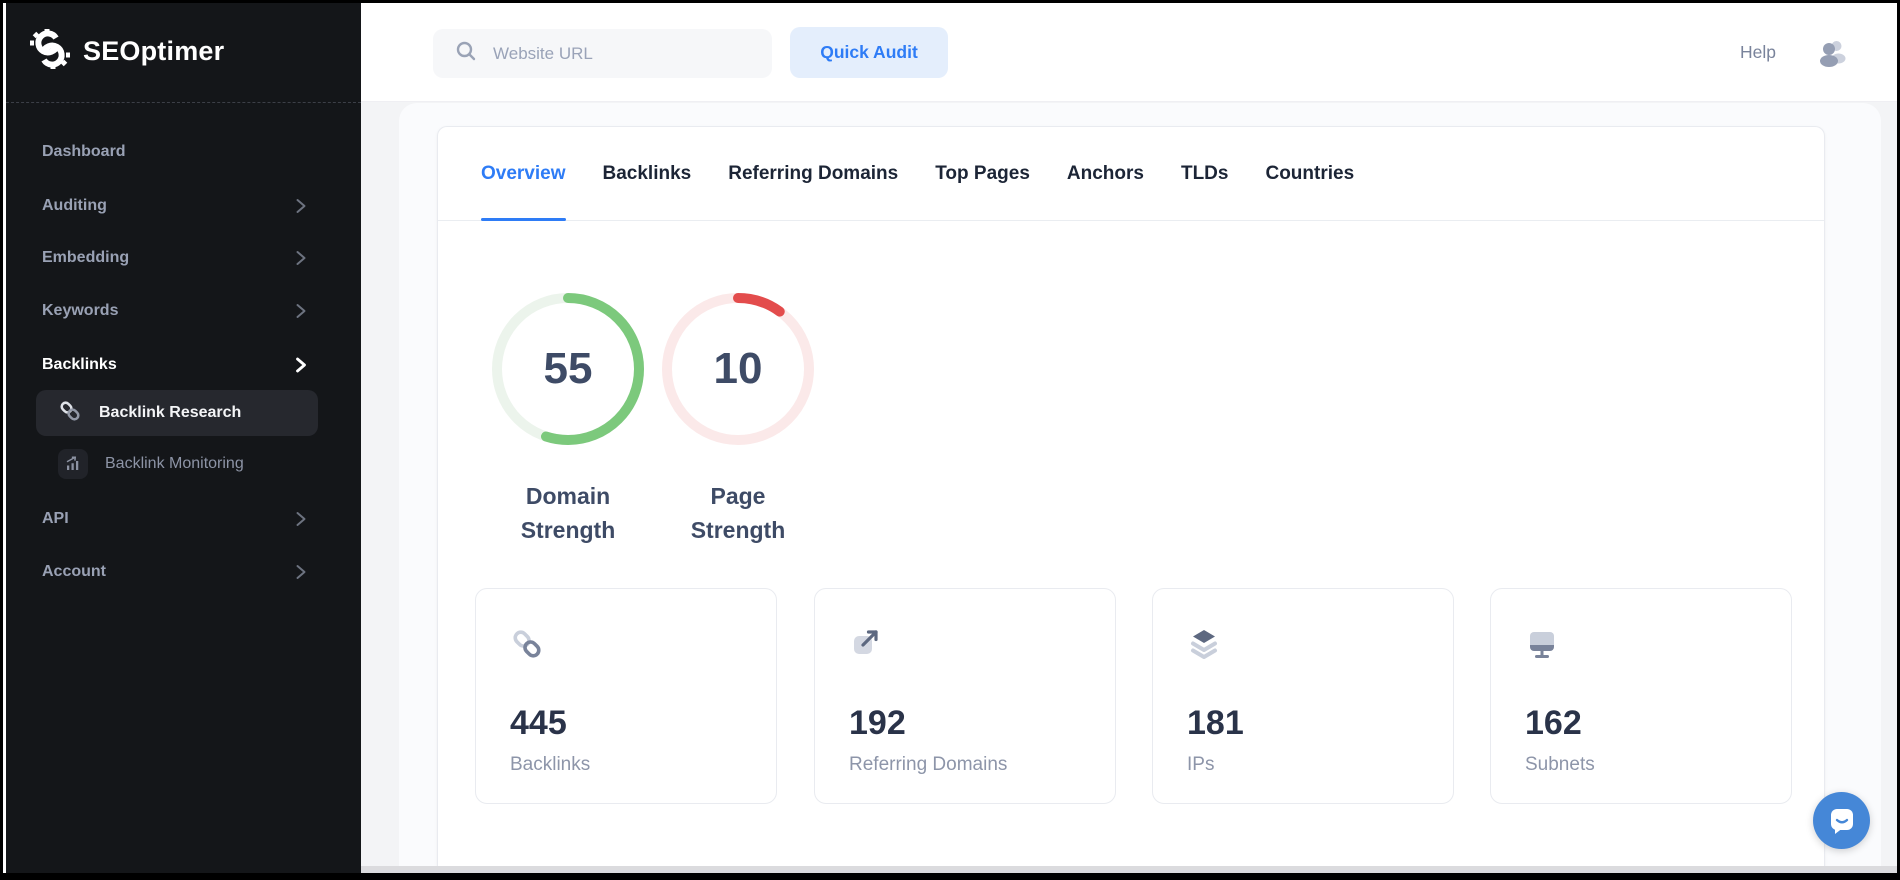  What do you see at coordinates (568, 513) in the screenshot?
I see `domain-strength-label: Domain Strength` at bounding box center [568, 513].